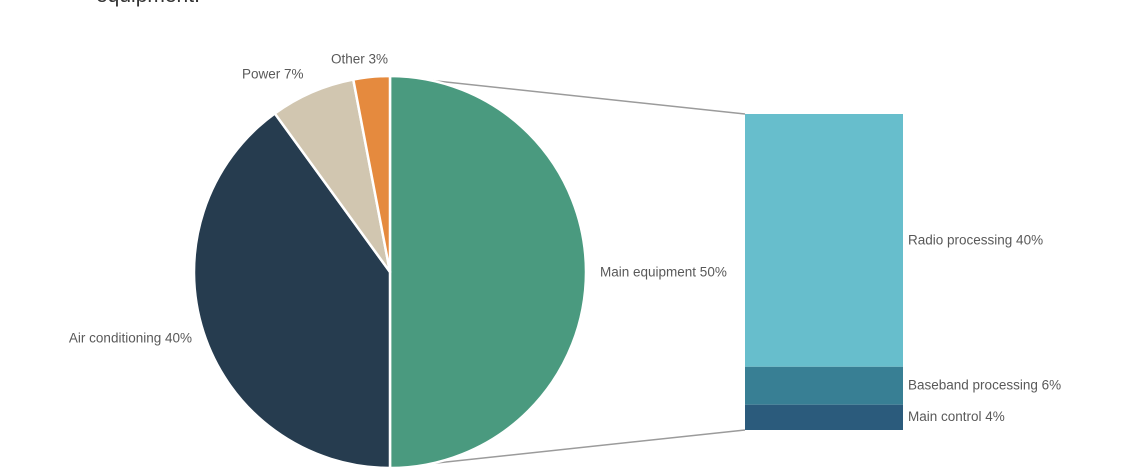 This screenshot has height=475, width=1140. What do you see at coordinates (663, 272) in the screenshot?
I see `label-main-equipment: Main equipment 50%` at bounding box center [663, 272].